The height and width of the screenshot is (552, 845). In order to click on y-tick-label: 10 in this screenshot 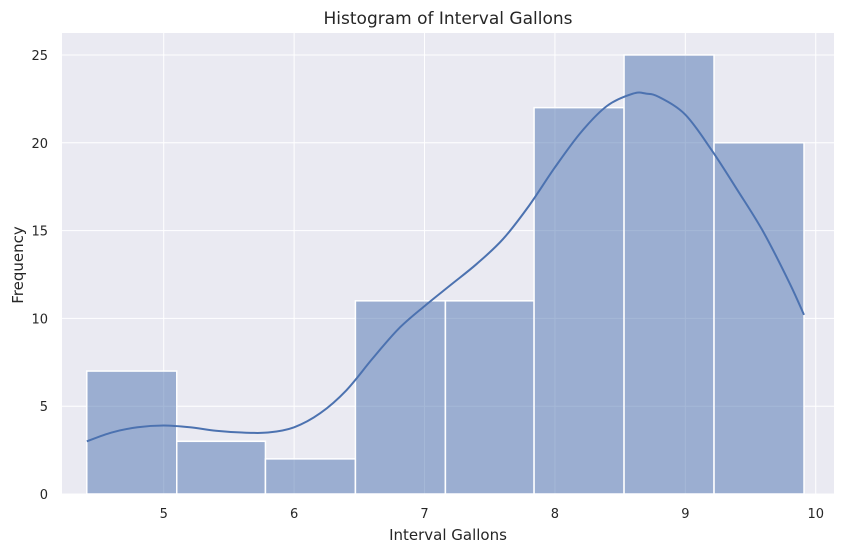, I will do `click(39, 319)`.